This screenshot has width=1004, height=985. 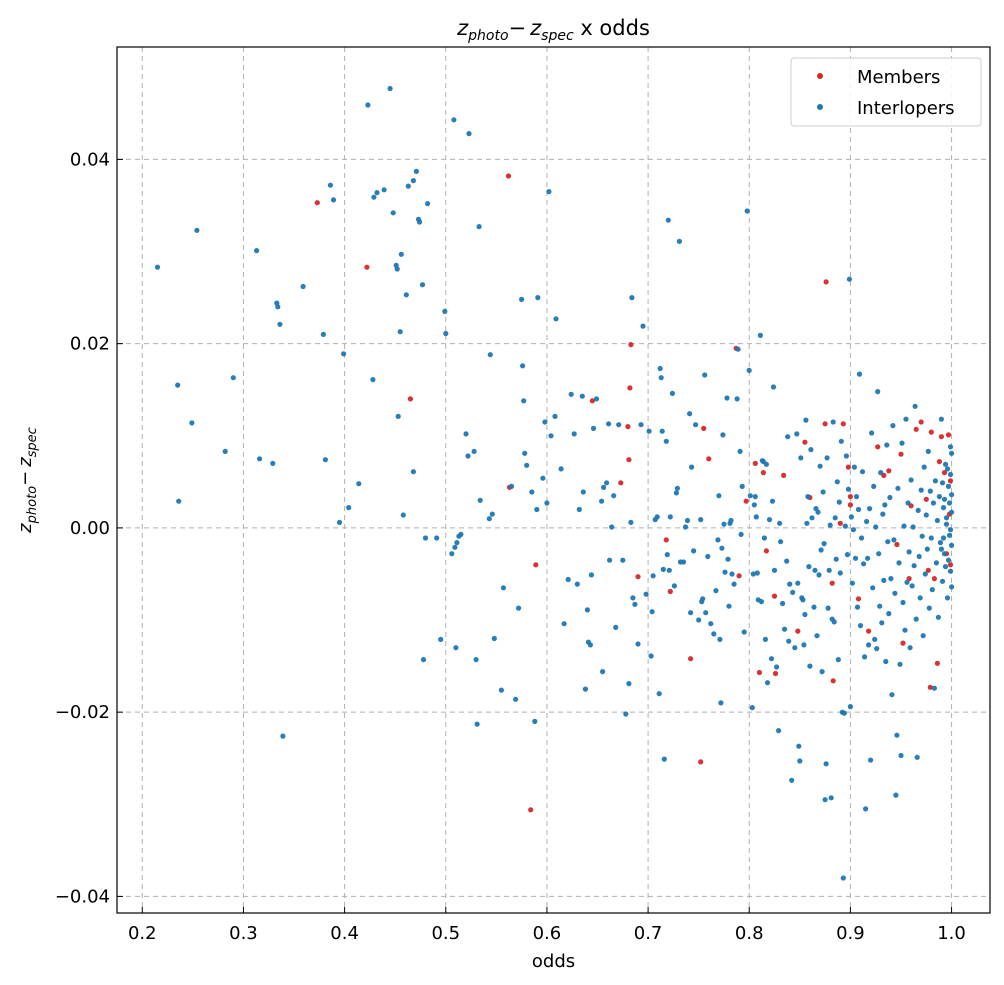 I want to click on x-tick-label: 0.6, so click(x=547, y=933).